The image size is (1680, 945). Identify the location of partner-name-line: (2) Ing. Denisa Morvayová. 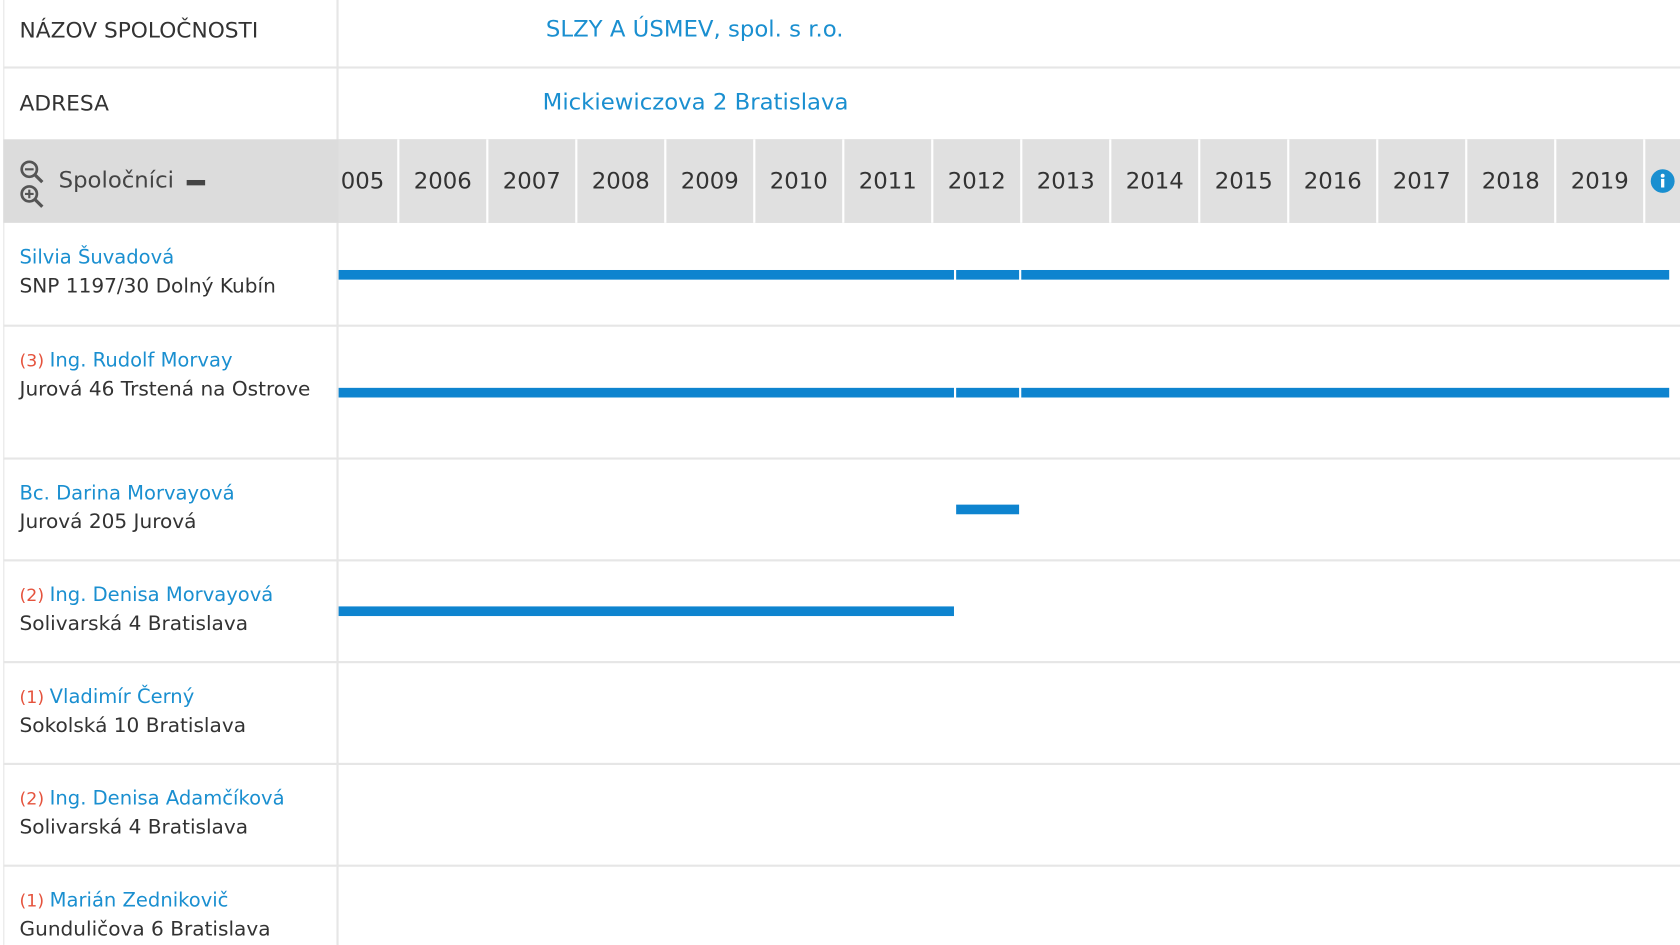
(174, 595).